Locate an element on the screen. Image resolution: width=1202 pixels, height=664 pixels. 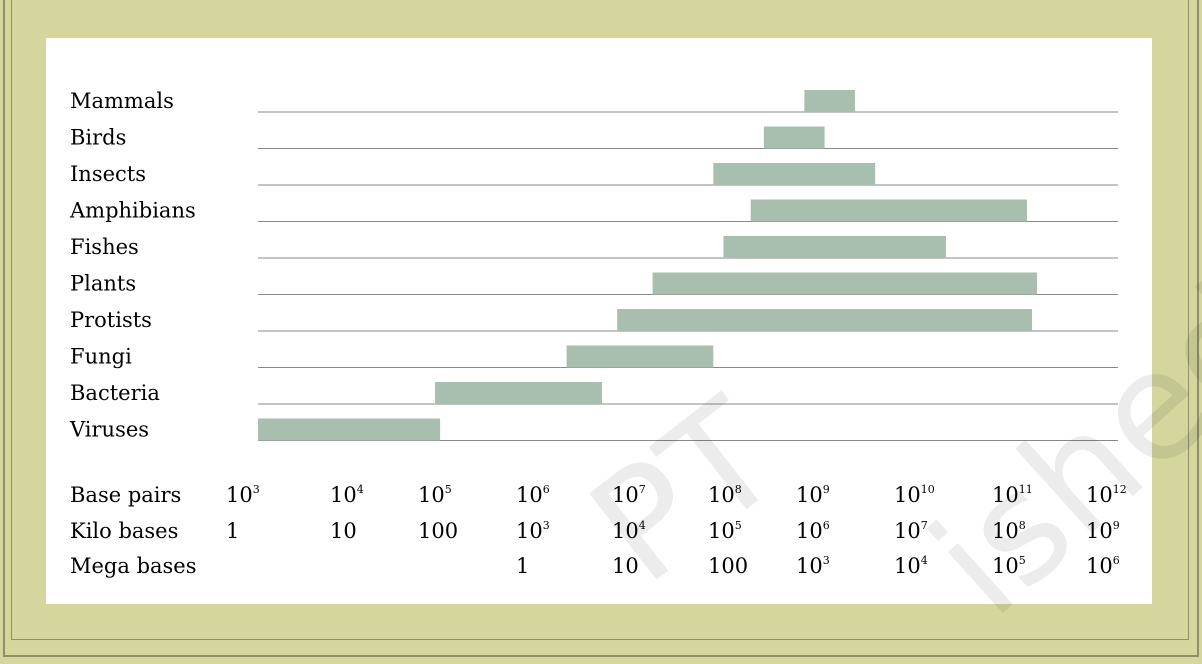
category-label: Viruses is located at coordinates (109, 430).